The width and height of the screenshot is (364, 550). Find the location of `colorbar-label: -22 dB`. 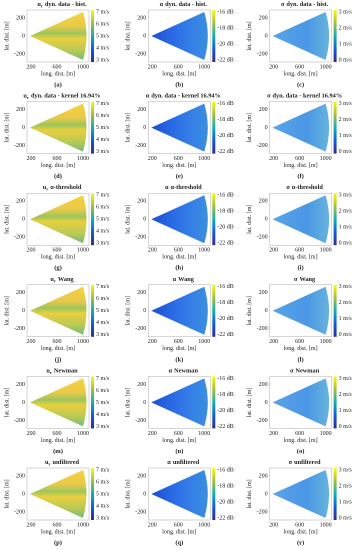

colorbar-label: -22 dB is located at coordinates (225, 518).